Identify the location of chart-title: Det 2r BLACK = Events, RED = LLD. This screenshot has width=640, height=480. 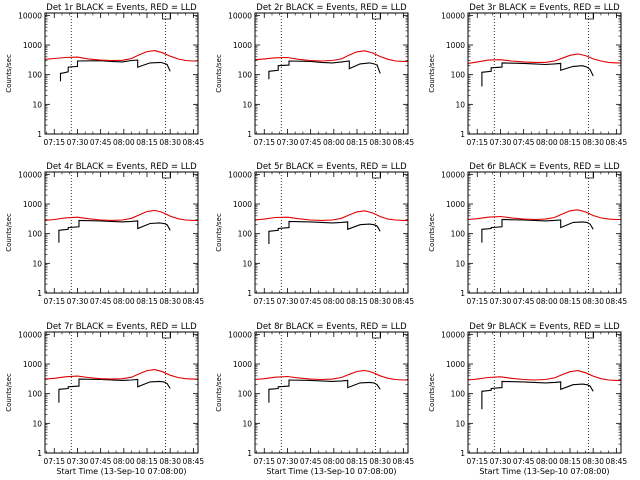
(331, 8).